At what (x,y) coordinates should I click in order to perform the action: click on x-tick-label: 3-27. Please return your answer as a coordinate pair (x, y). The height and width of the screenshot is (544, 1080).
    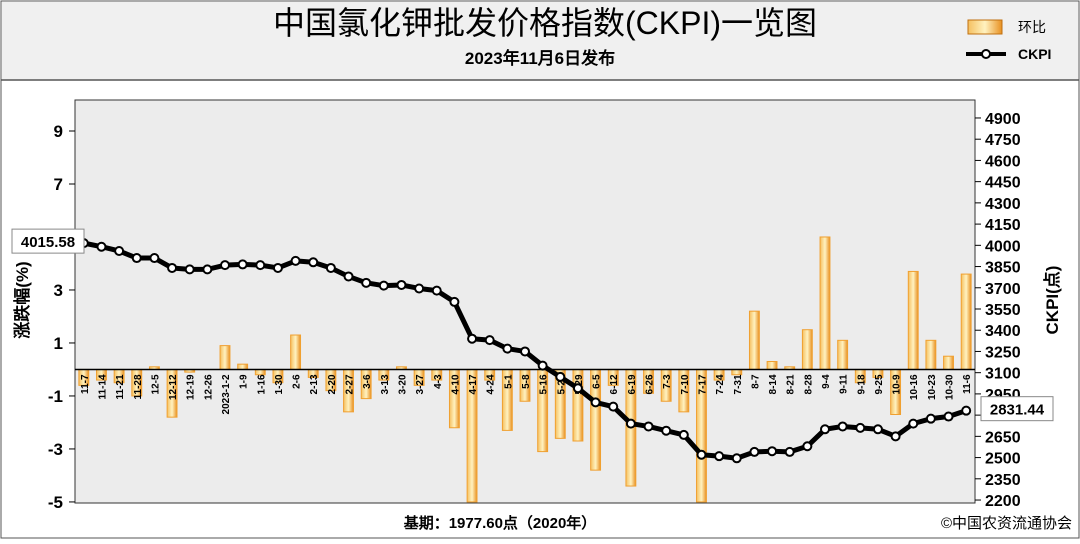
    Looking at the image, I should click on (420, 384).